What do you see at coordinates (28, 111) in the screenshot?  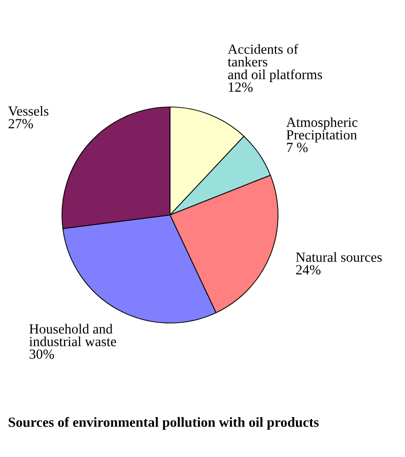 I see `slice-label: Vessels` at bounding box center [28, 111].